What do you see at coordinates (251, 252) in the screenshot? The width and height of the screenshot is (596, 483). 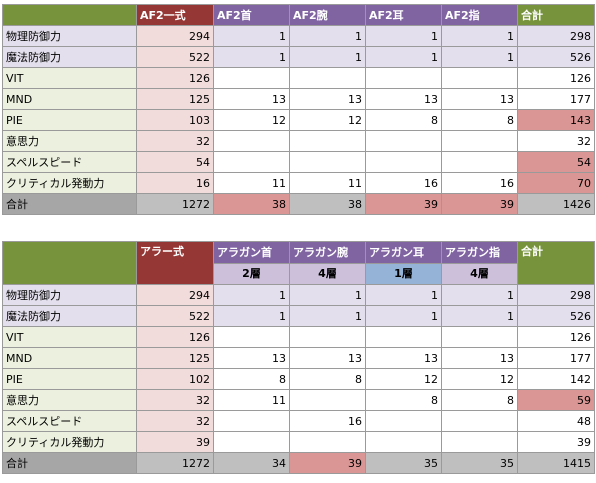 I see `header-cell-neck: アラガン首` at bounding box center [251, 252].